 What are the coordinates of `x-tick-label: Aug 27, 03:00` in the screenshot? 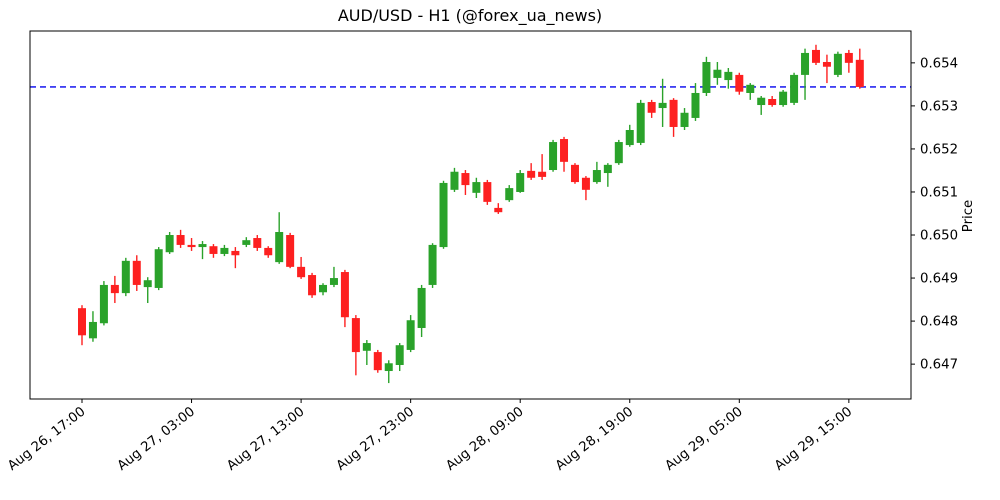 It's located at (156, 439).